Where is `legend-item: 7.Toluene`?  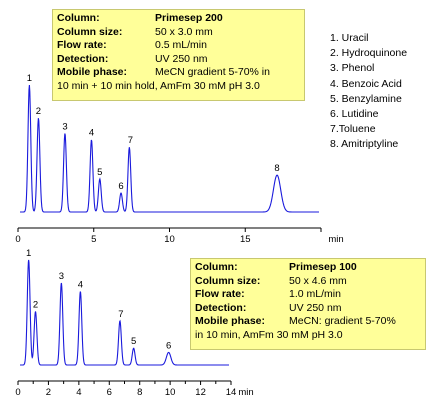
legend-item: 7.Toluene is located at coordinates (353, 129).